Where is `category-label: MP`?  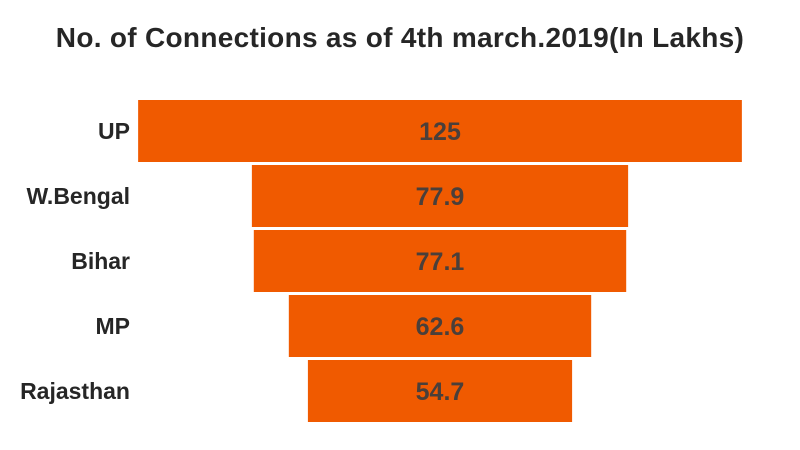 category-label: MP is located at coordinates (113, 326).